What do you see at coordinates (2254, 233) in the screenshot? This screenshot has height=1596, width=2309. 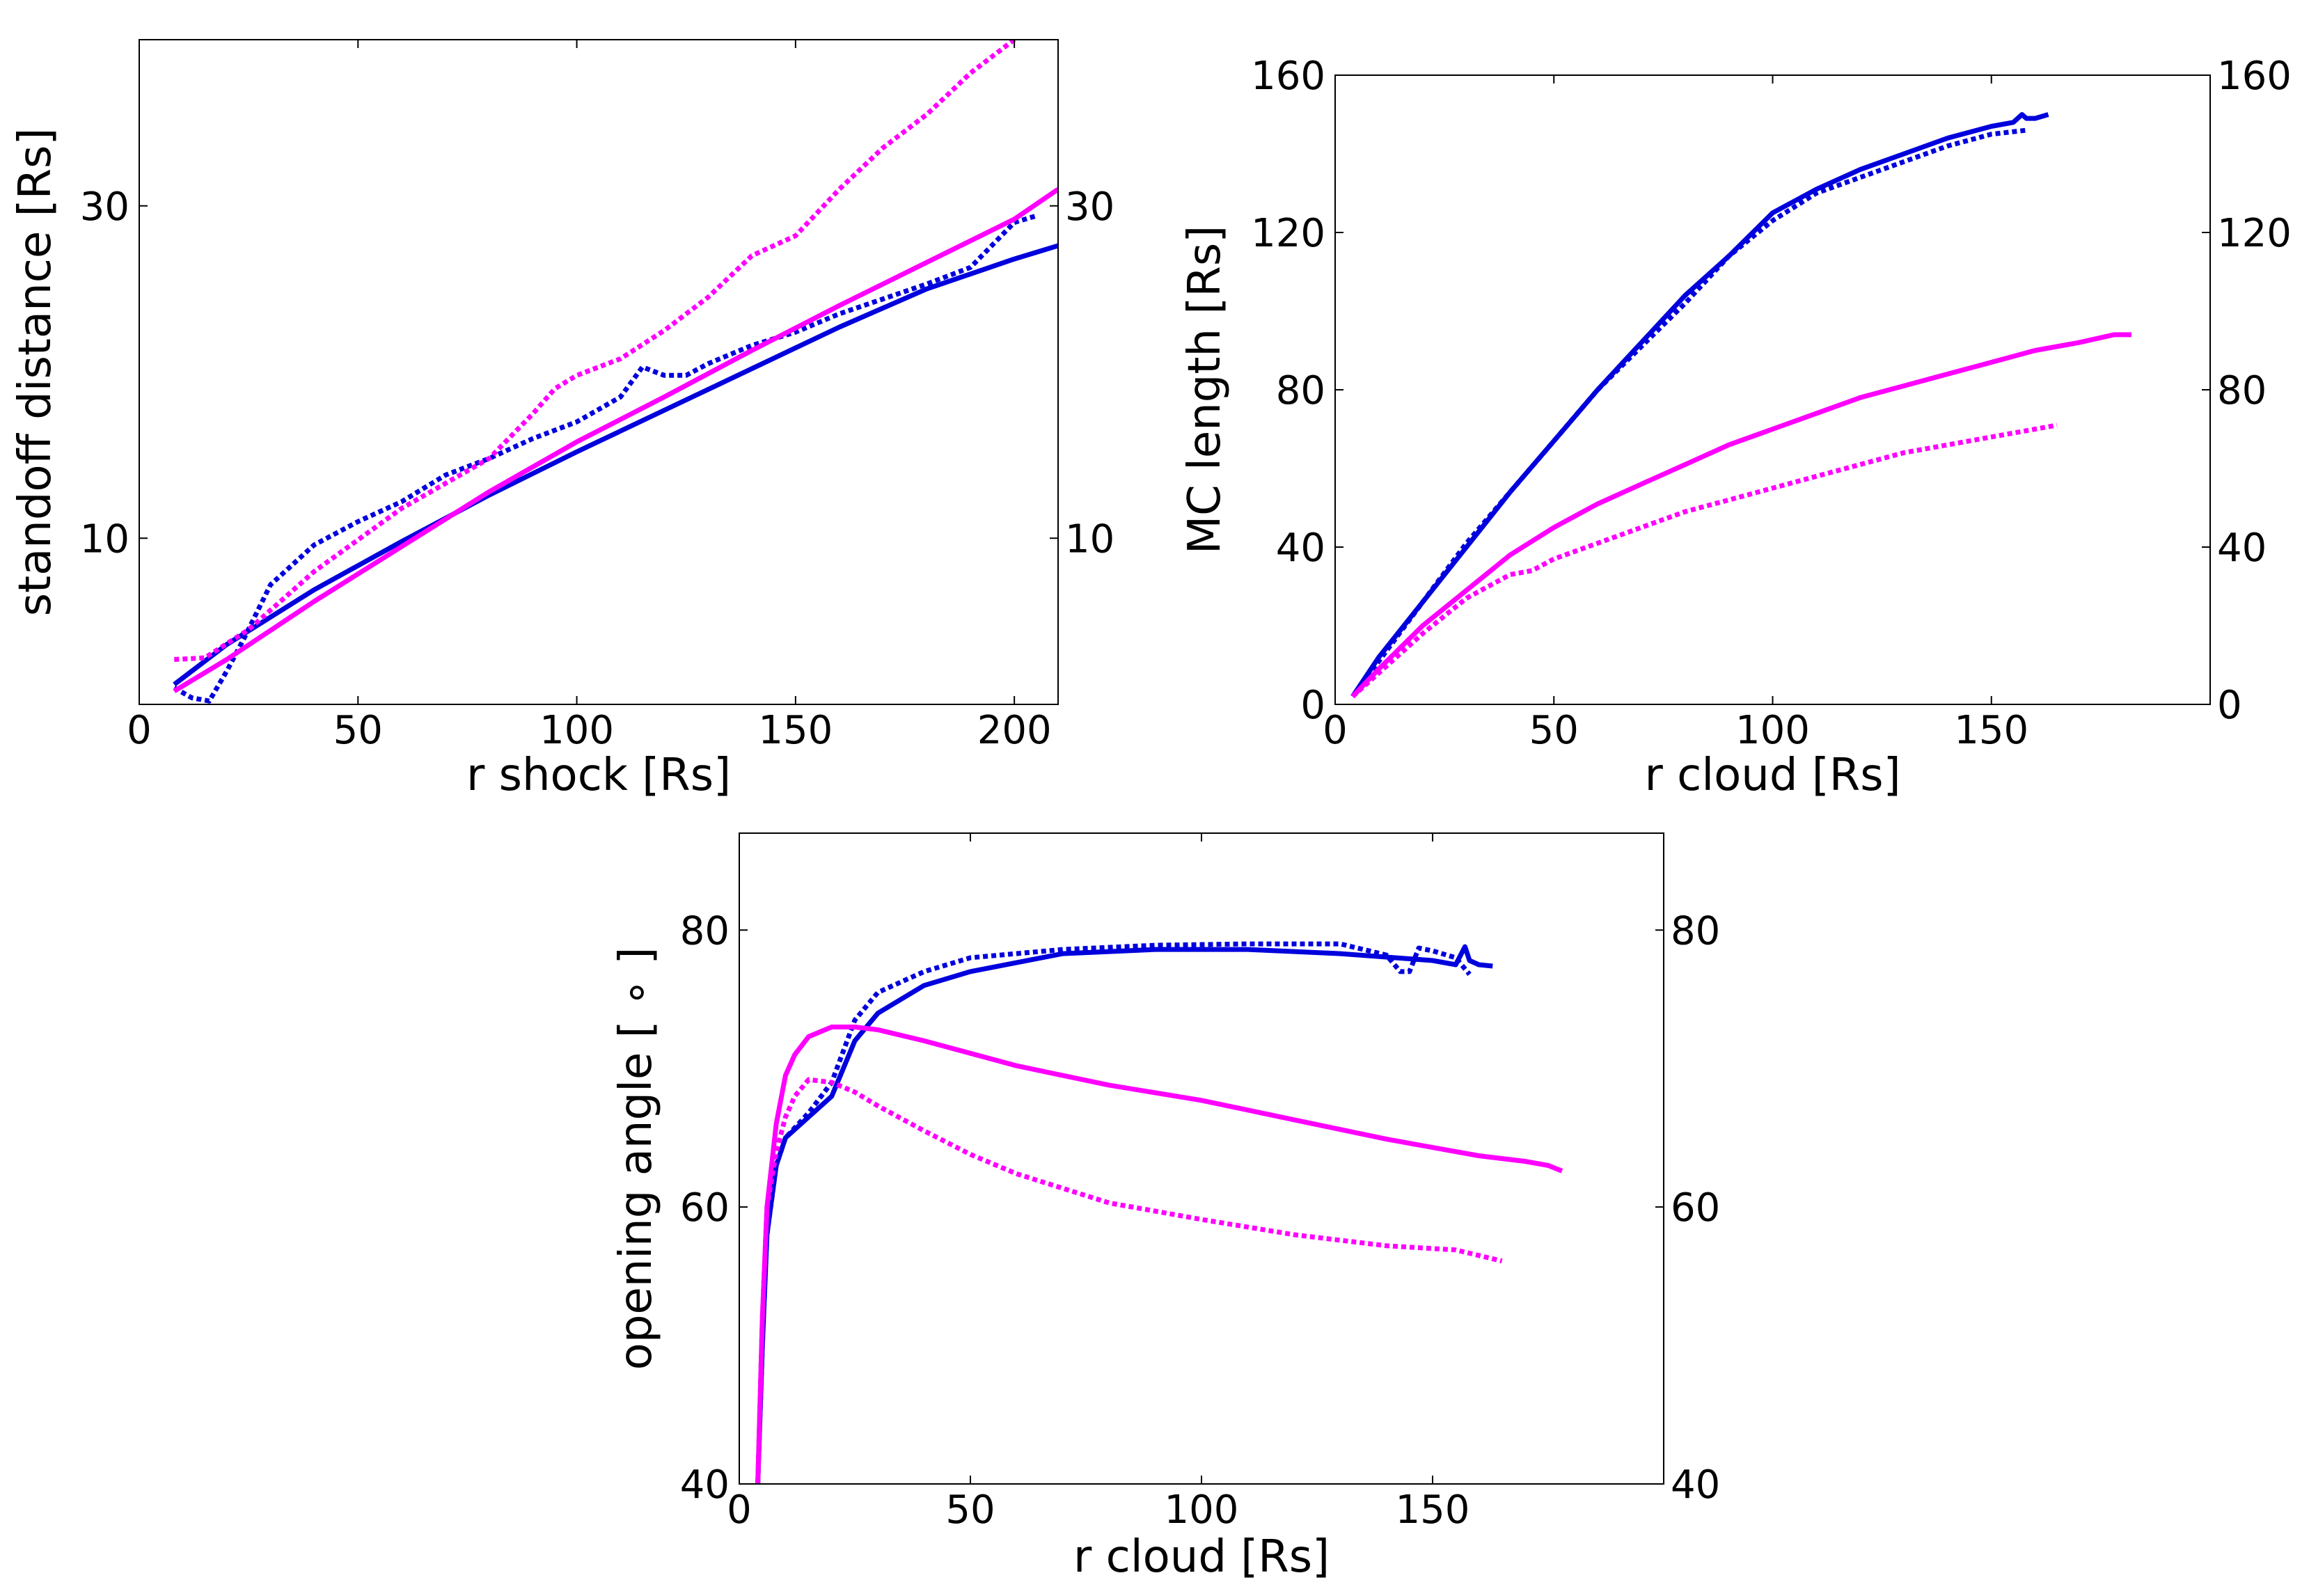 I see `y-tick-label-right: 120` at bounding box center [2254, 233].